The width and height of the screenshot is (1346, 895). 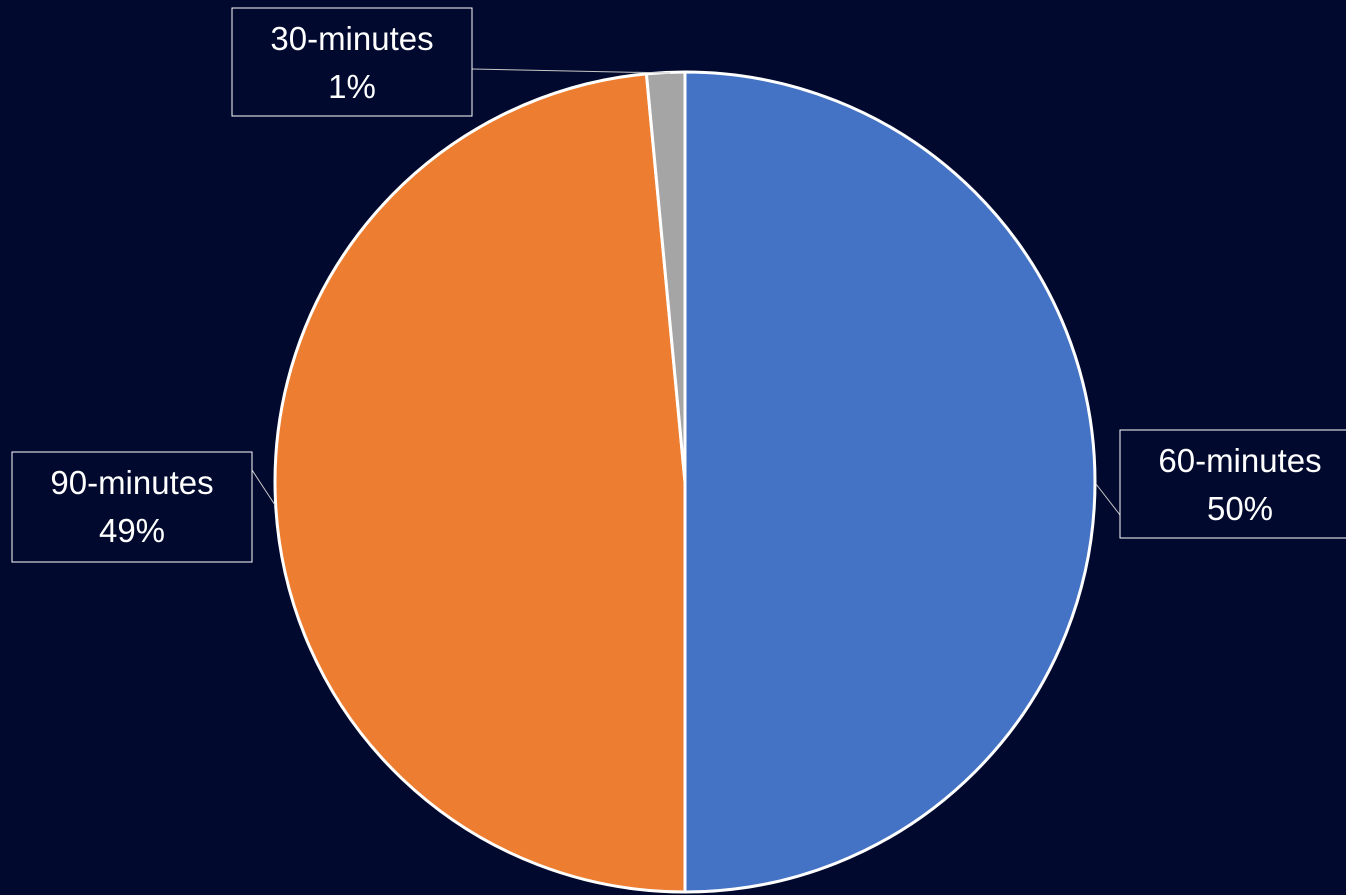 What do you see at coordinates (131, 482) in the screenshot?
I see `data-label-category-90-minutes: 90-minutes` at bounding box center [131, 482].